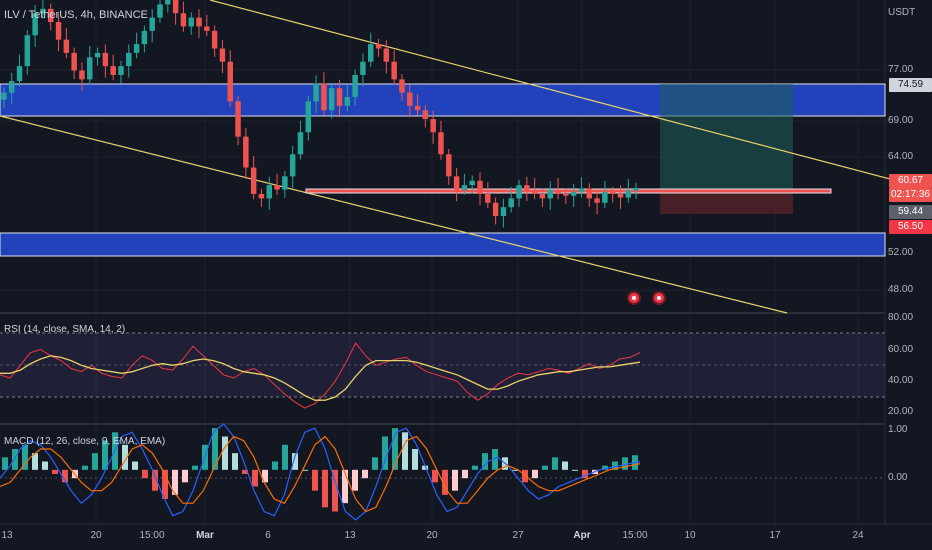  I want to click on symbol-title: ILV / TetherUS, 4h, BINANCE, so click(76, 15).